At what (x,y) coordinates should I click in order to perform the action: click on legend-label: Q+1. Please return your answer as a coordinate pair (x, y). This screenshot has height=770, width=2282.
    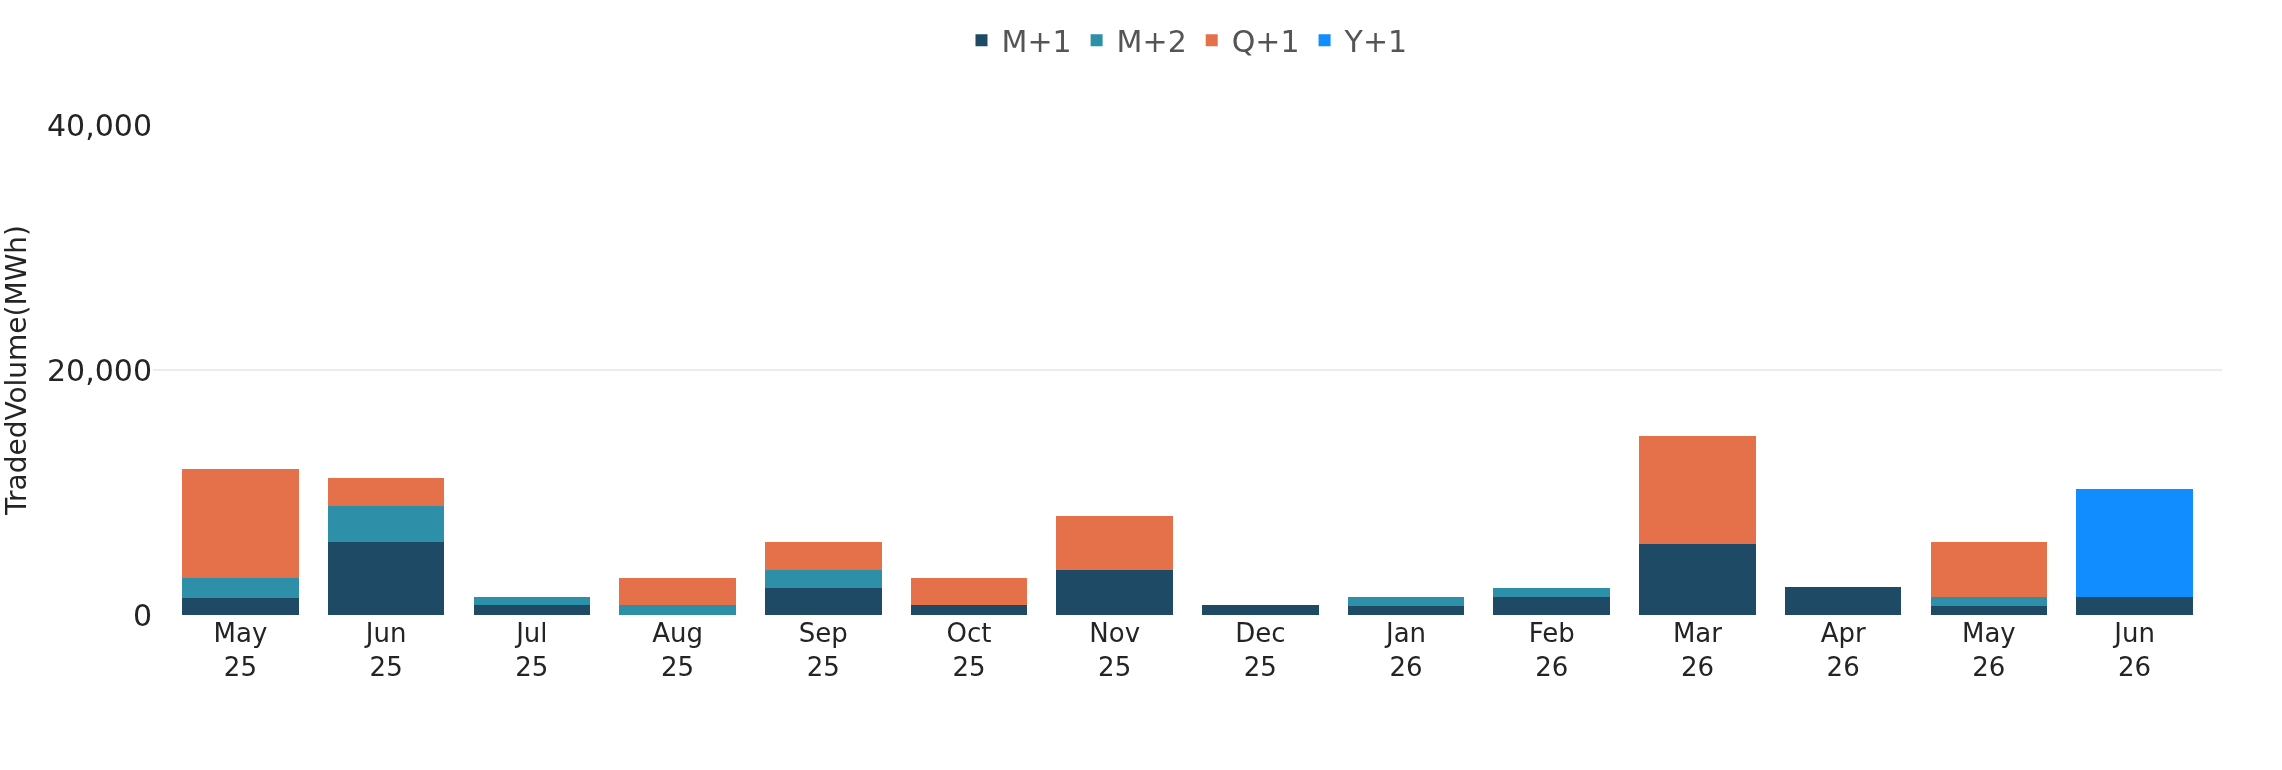
    Looking at the image, I should click on (1265, 41).